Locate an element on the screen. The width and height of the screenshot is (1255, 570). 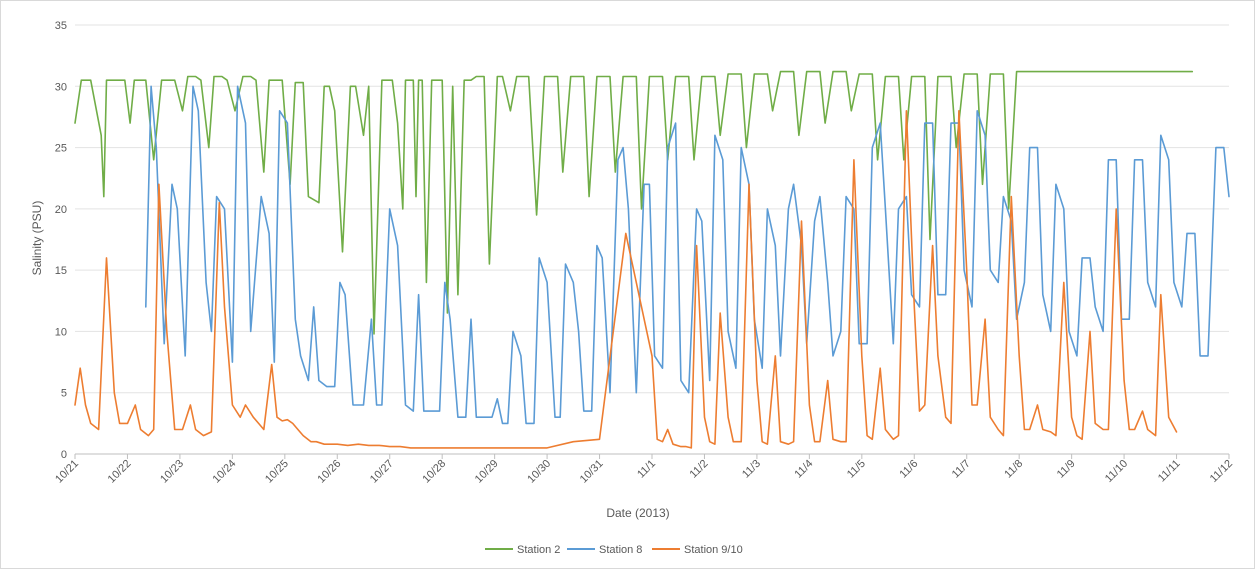
y-tick-label-25: 25 is located at coordinates (61, 149).